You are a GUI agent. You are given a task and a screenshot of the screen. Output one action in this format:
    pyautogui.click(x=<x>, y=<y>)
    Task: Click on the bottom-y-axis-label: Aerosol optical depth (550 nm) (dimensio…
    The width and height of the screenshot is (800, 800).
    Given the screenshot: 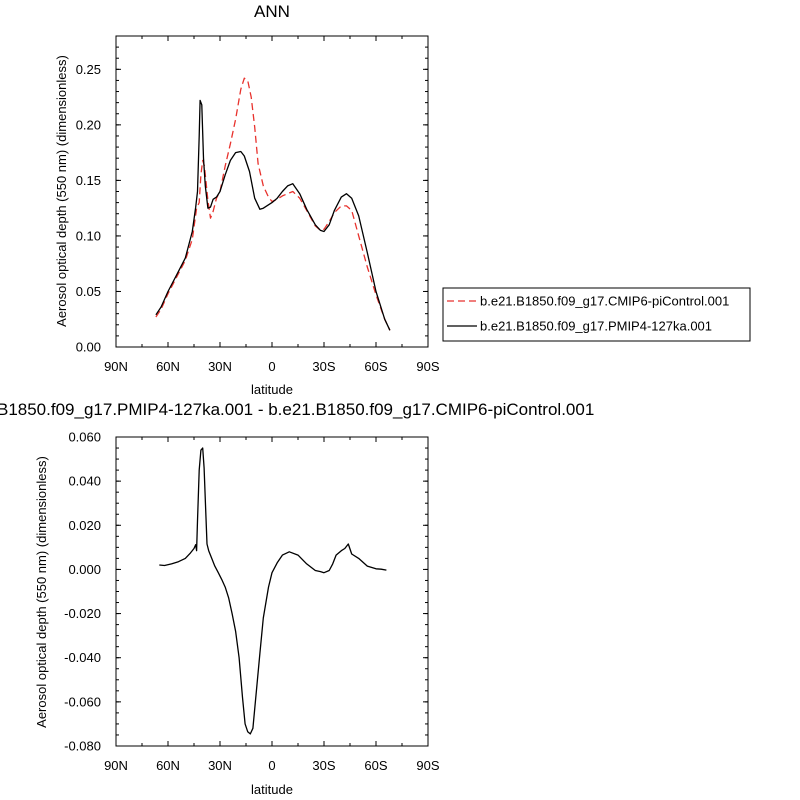 What is the action you would take?
    pyautogui.click(x=41, y=592)
    